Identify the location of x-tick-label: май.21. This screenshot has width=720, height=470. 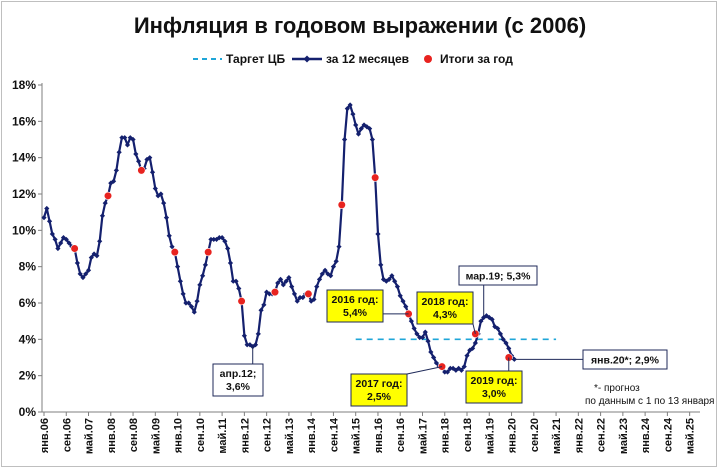
(557, 436).